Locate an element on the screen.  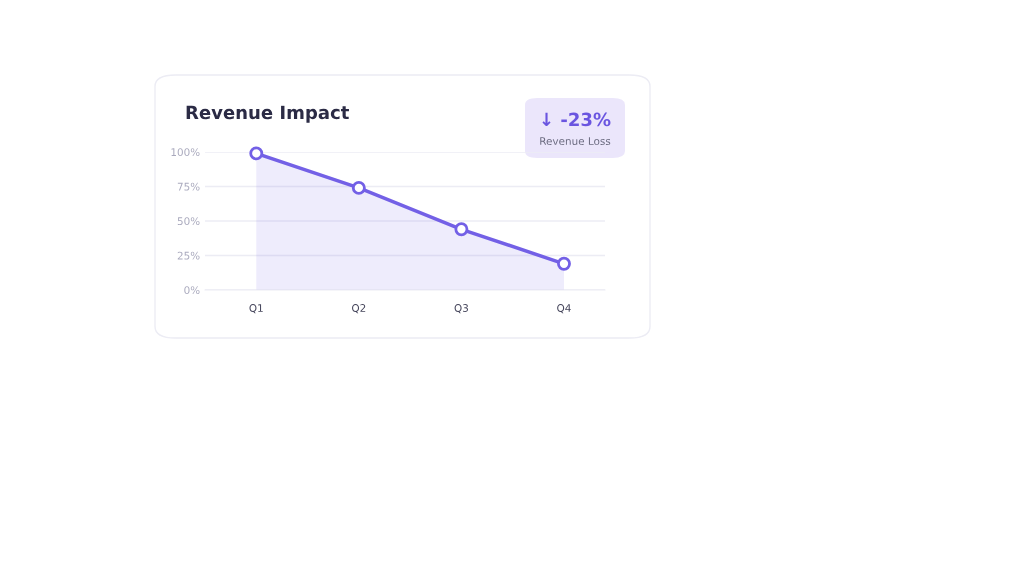
y-tick-label: 0% is located at coordinates (192, 290).